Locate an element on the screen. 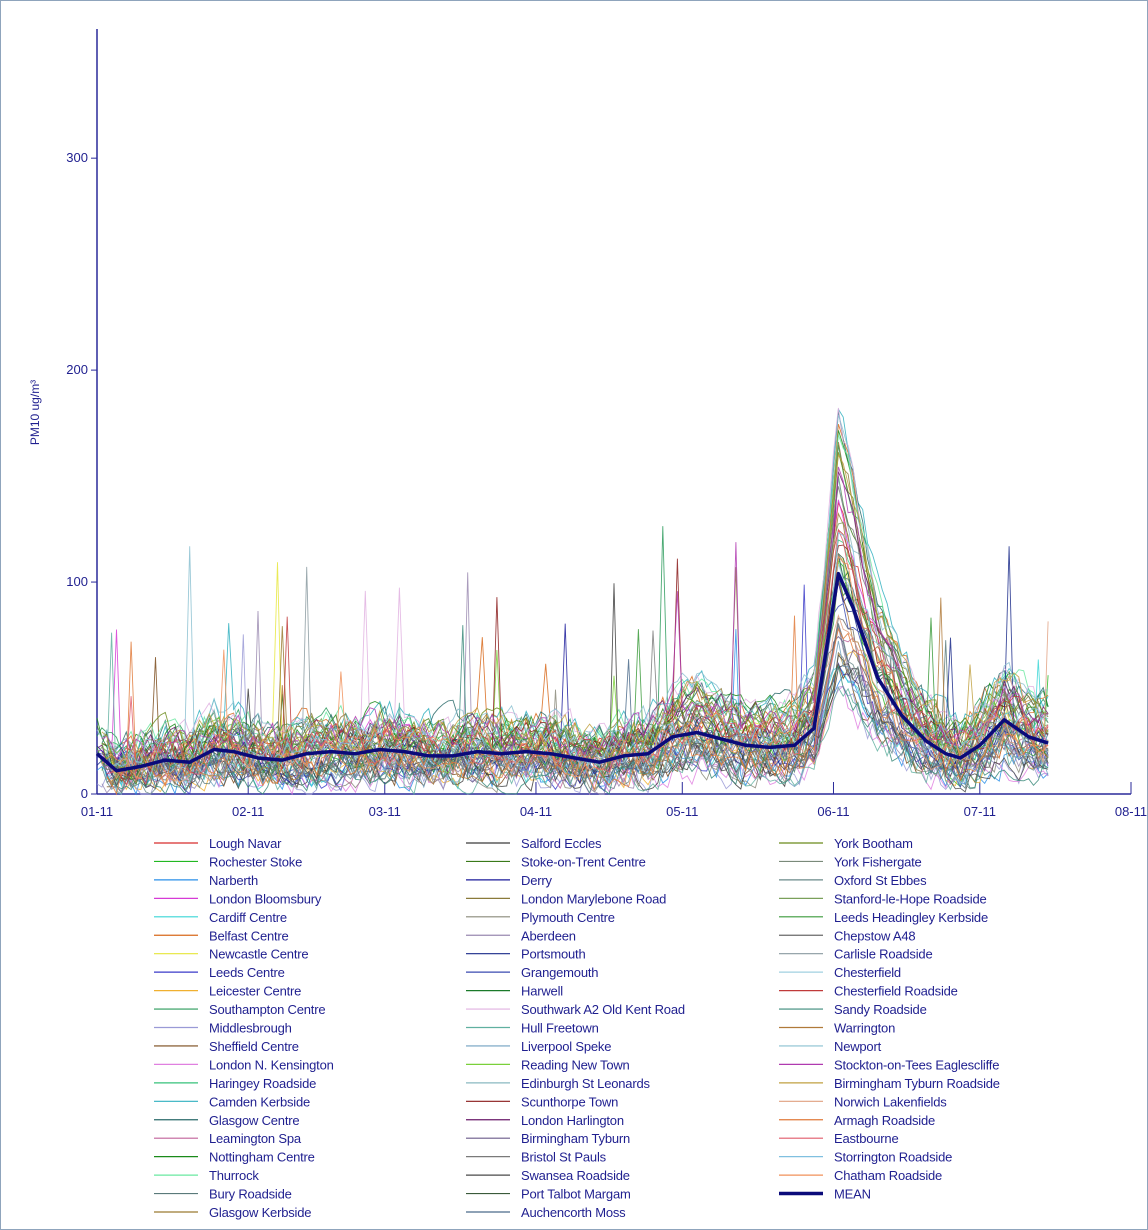 Image resolution: width=1148 pixels, height=1230 pixels. legend-label: Bury Roadside is located at coordinates (250, 1194).